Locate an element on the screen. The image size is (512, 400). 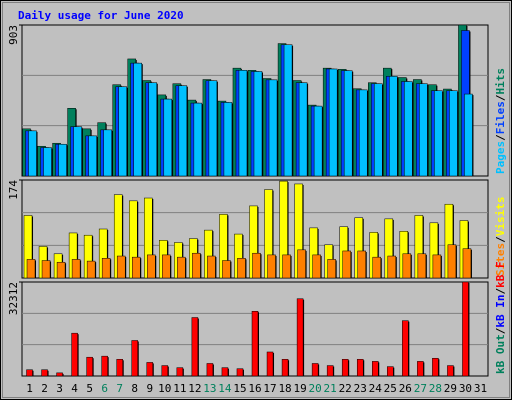
x-tick-label: 31 is located at coordinates (480, 388).